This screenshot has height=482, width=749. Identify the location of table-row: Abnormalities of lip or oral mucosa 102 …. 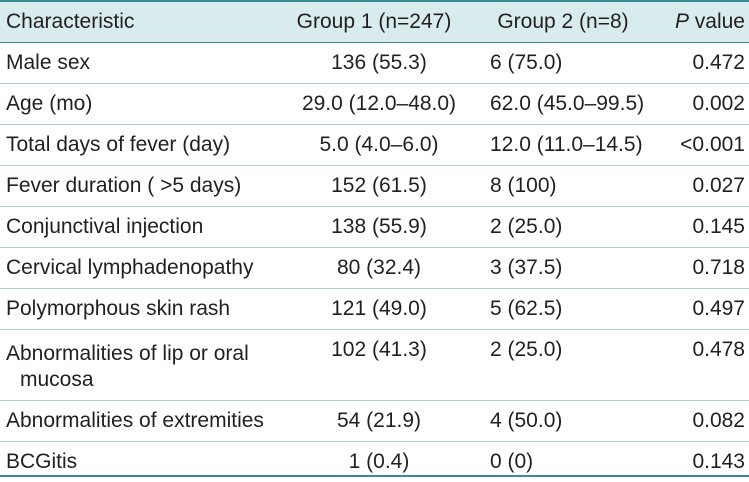
(374, 364).